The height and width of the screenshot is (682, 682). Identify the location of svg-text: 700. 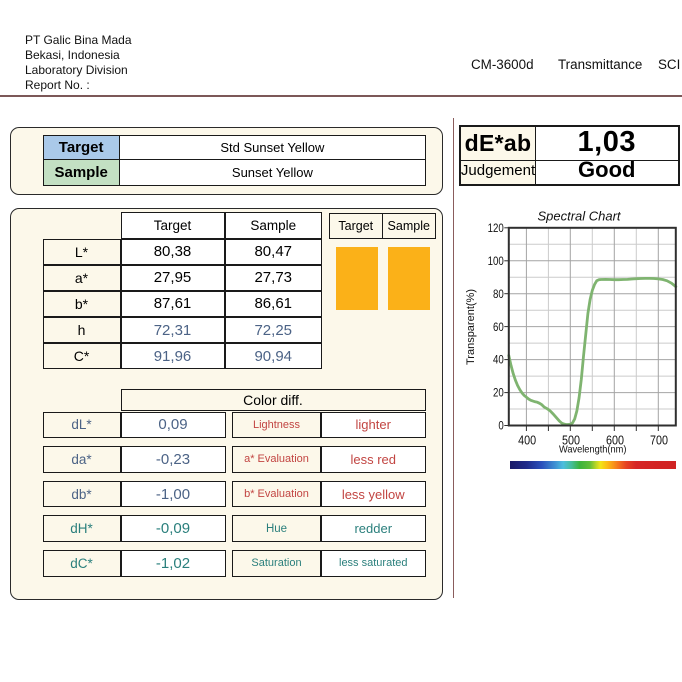
(659, 441).